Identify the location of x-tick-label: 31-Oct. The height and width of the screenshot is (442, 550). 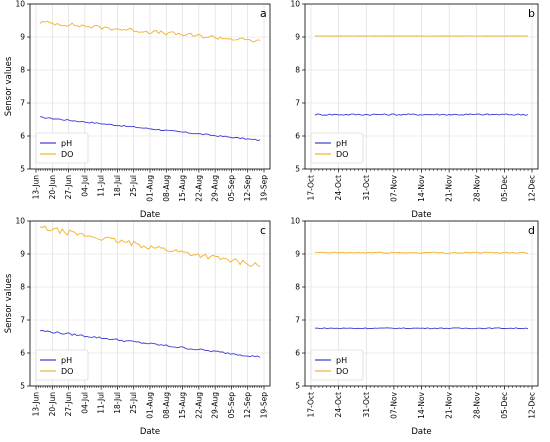
(366, 187).